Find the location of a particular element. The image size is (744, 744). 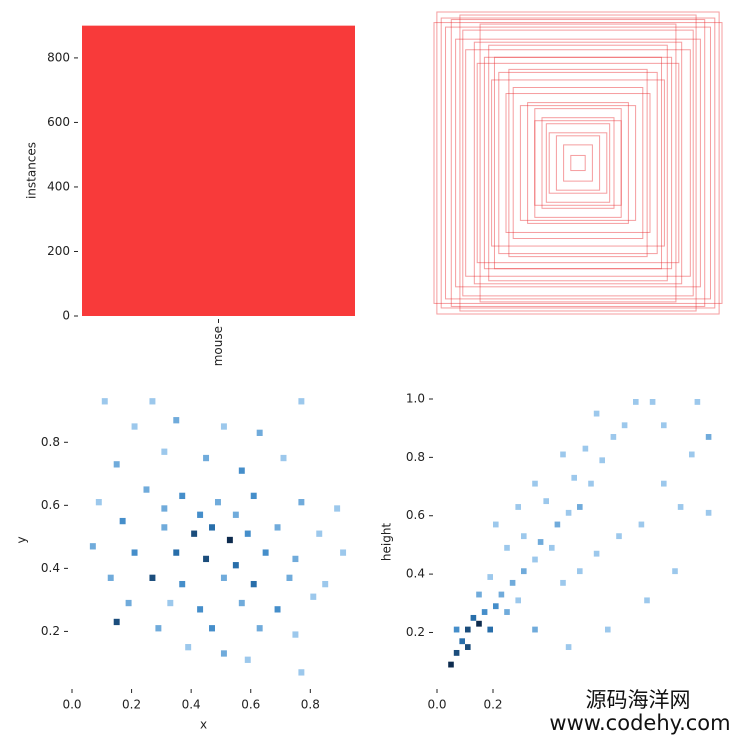

x-axis-label: x is located at coordinates (203, 725).